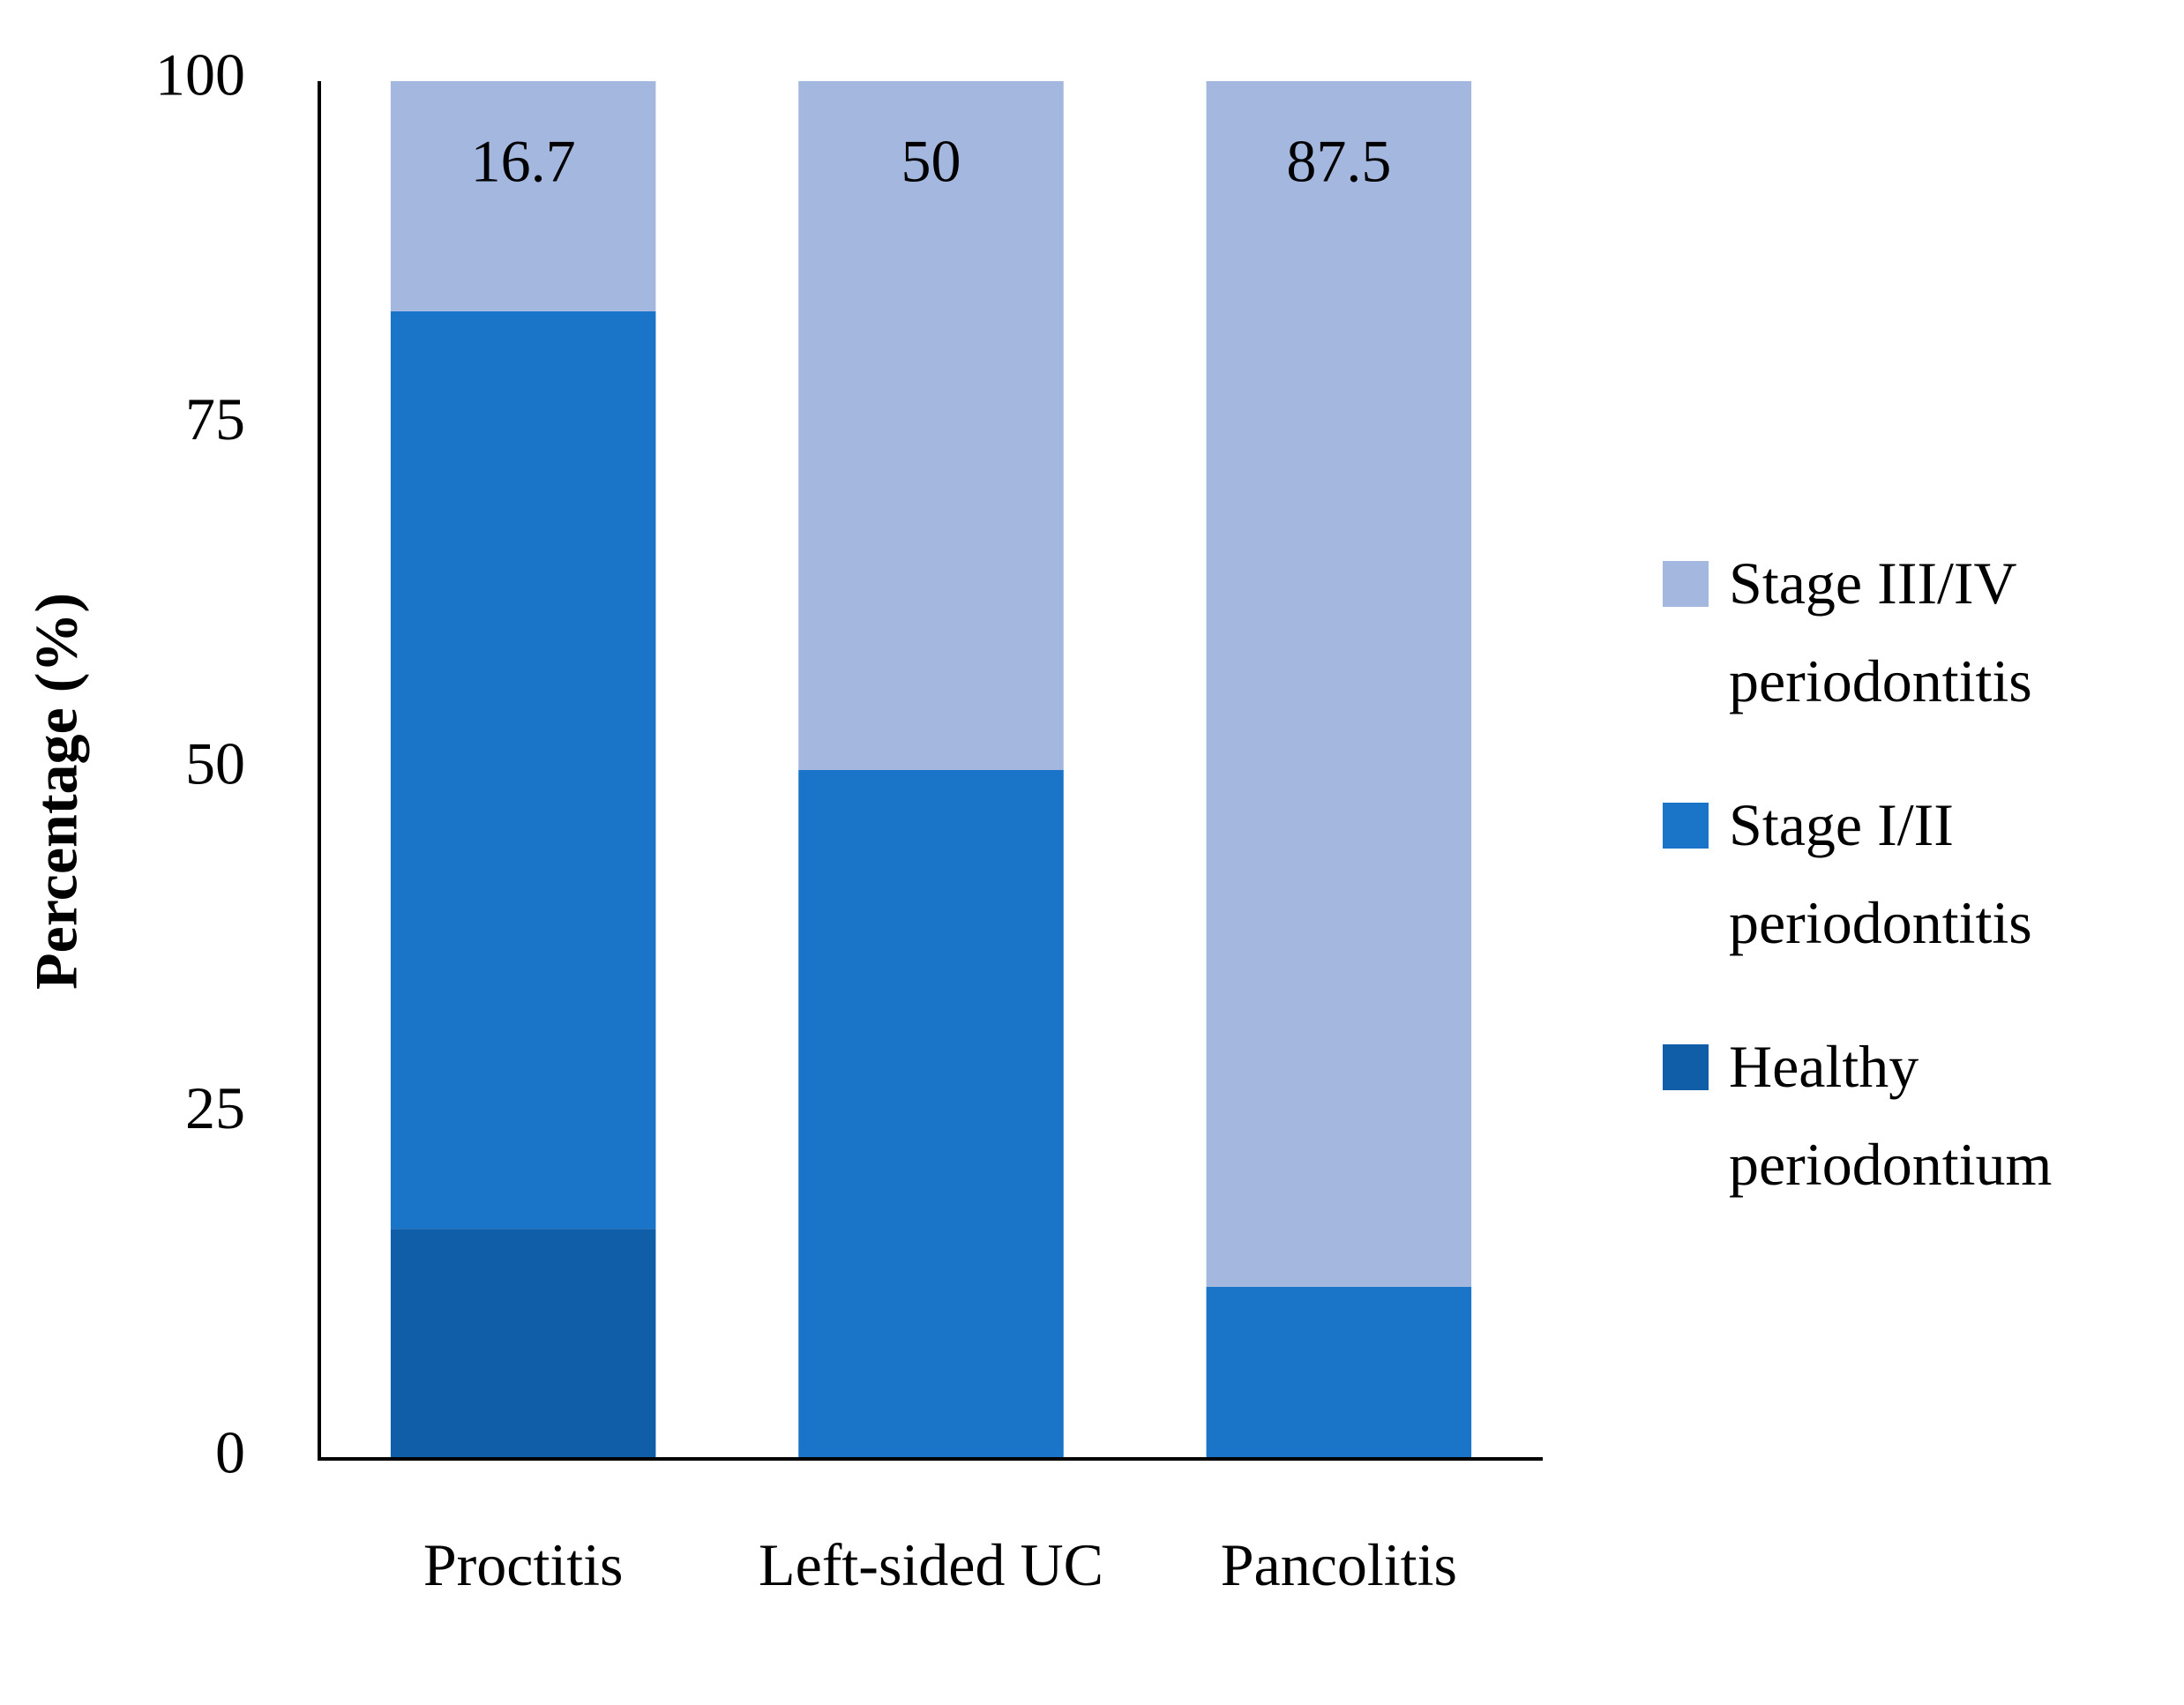 This screenshot has width=2184, height=1705. I want to click on data-label: 50, so click(931, 161).